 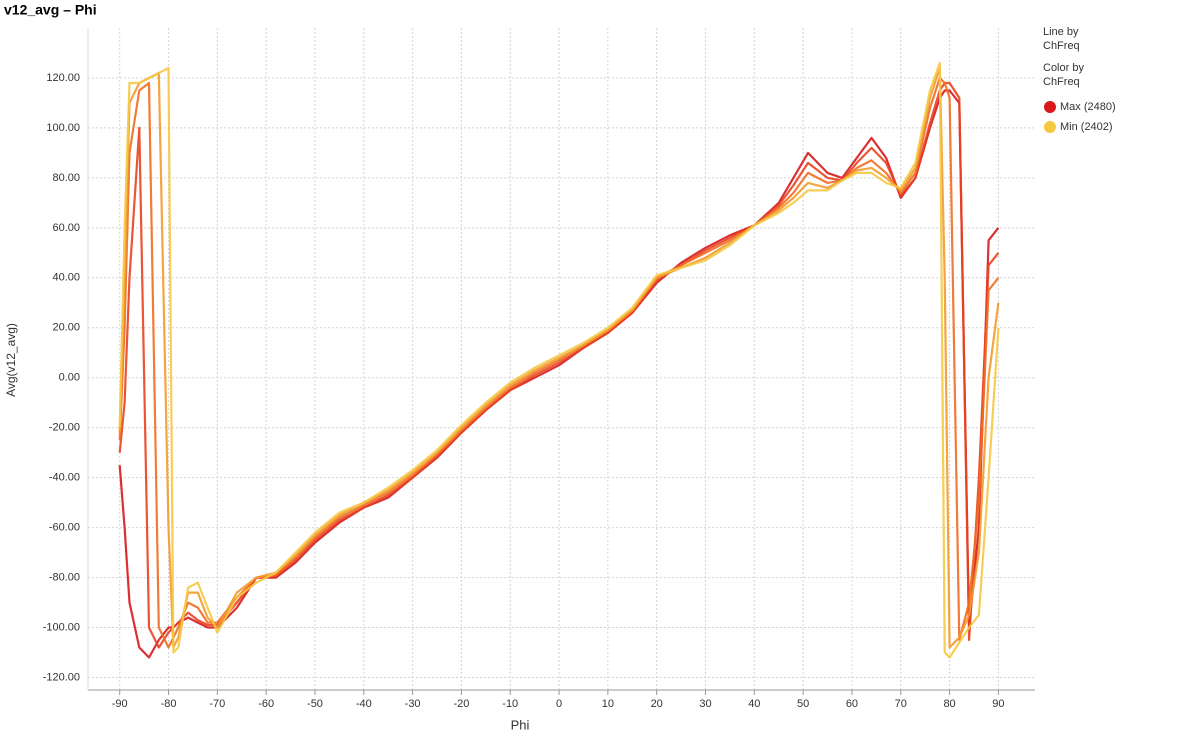 I want to click on x-axis-label: Phi, so click(x=520, y=724).